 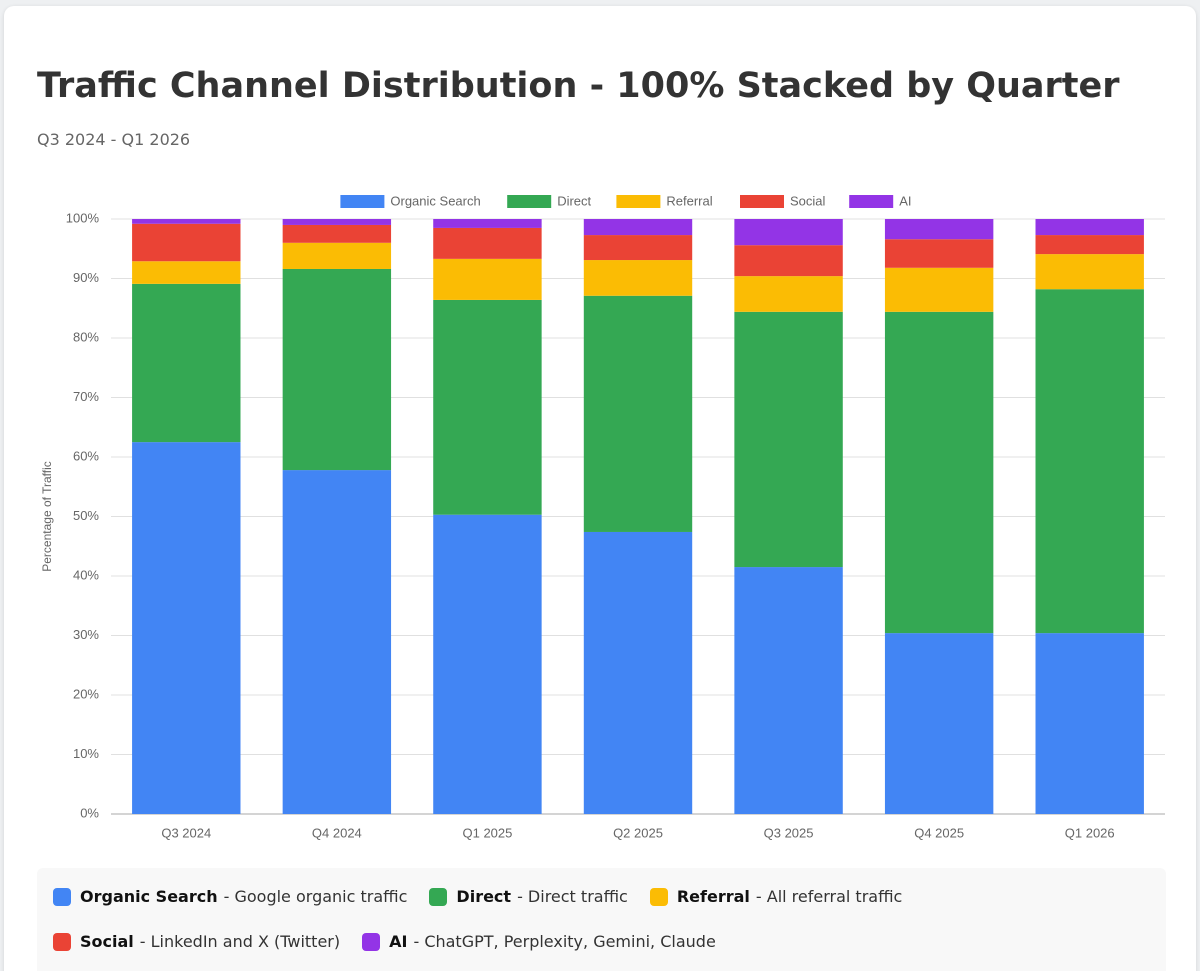 I want to click on legend-note-name: Direct, so click(x=484, y=896).